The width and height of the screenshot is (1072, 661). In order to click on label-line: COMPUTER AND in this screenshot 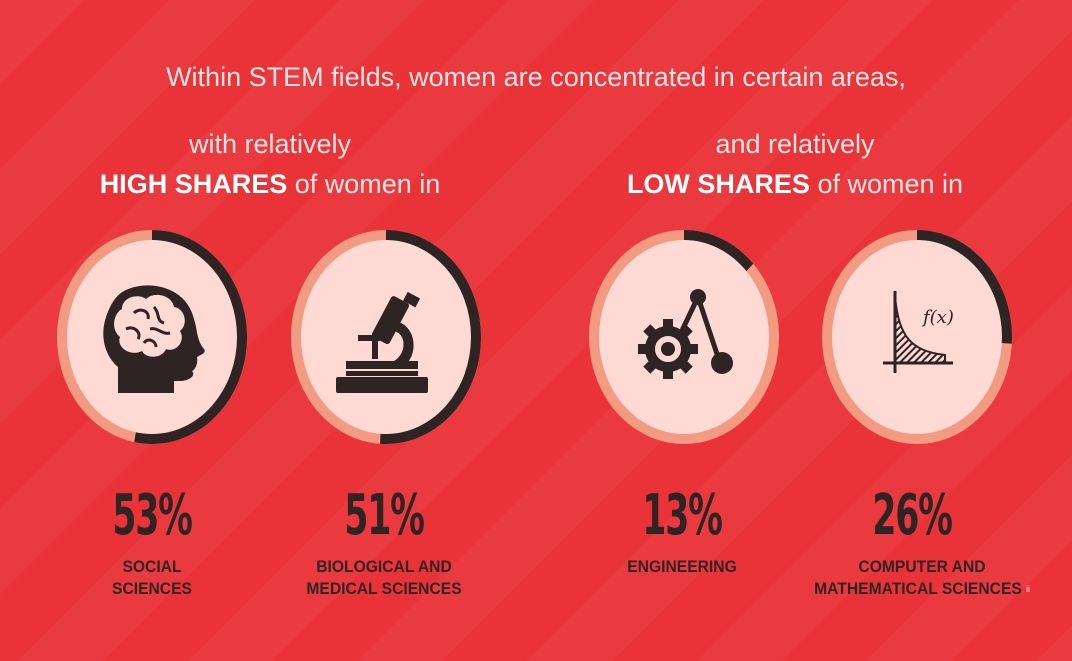, I will do `click(922, 566)`.